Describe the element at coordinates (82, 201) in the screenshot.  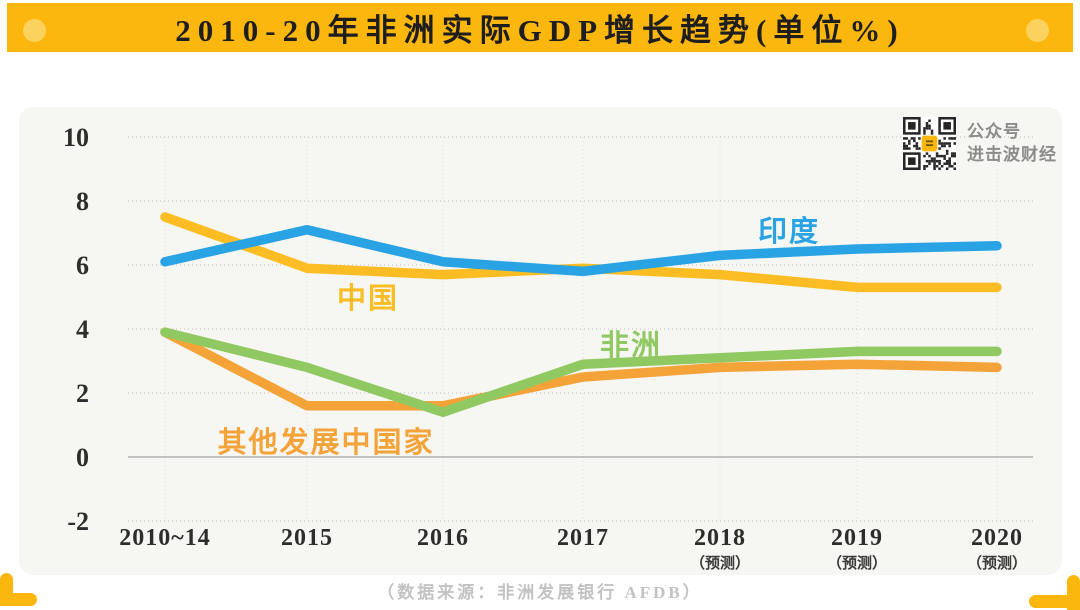
I see `y-tick-label: 8` at that location.